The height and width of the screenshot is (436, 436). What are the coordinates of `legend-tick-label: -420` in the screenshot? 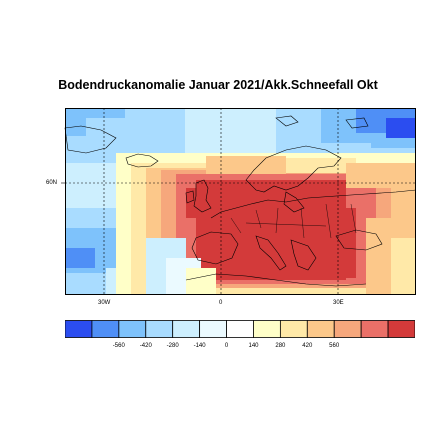 It's located at (145, 346).